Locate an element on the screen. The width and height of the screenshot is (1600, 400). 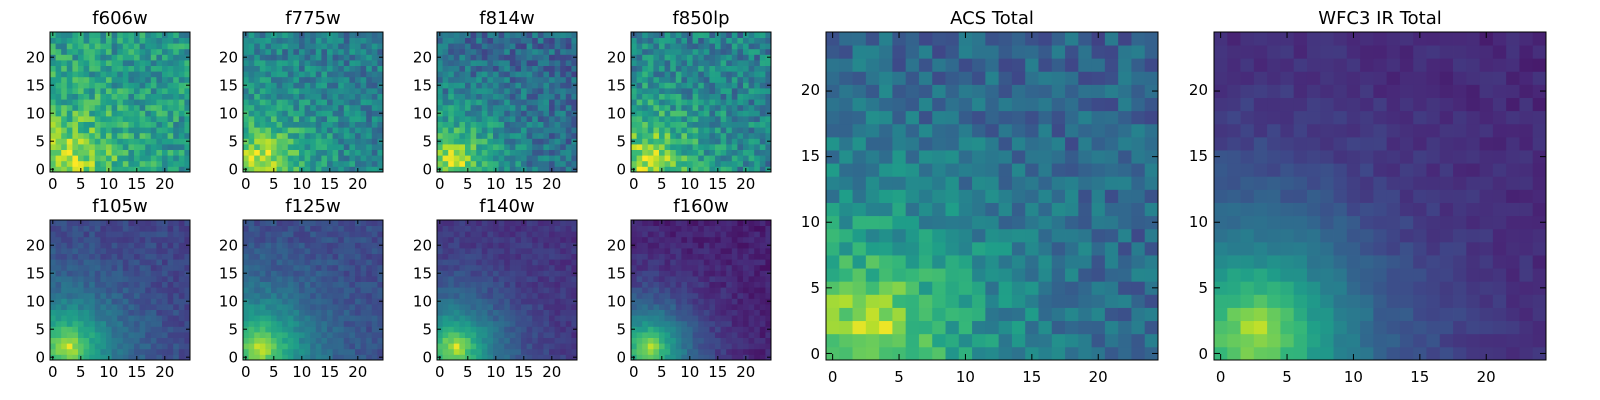
y-tick-label: 0 is located at coordinates (233, 358).